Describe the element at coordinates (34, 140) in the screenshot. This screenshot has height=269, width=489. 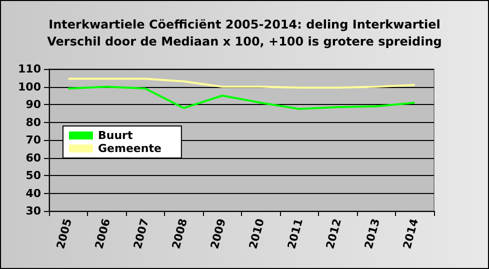
I see `y-tick-label: 70` at that location.